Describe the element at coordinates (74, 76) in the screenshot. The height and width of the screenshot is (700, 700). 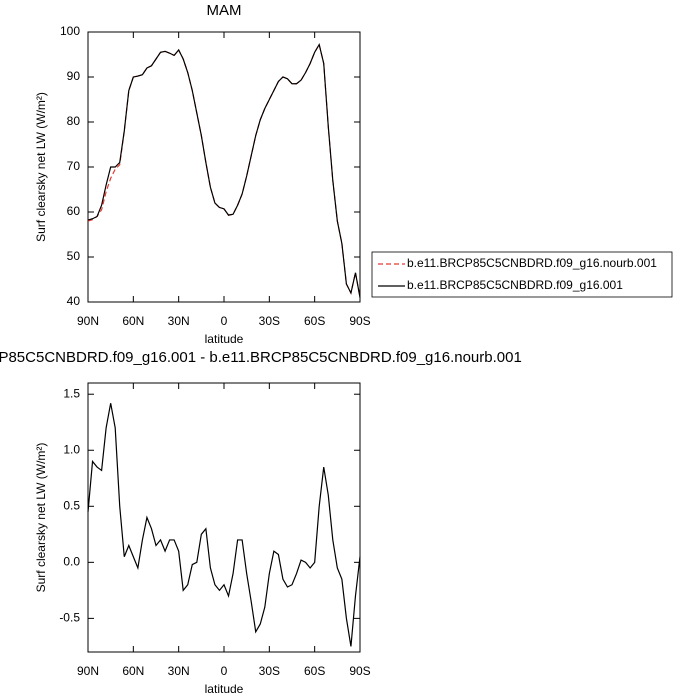
I see `y-tick-label: 90` at that location.